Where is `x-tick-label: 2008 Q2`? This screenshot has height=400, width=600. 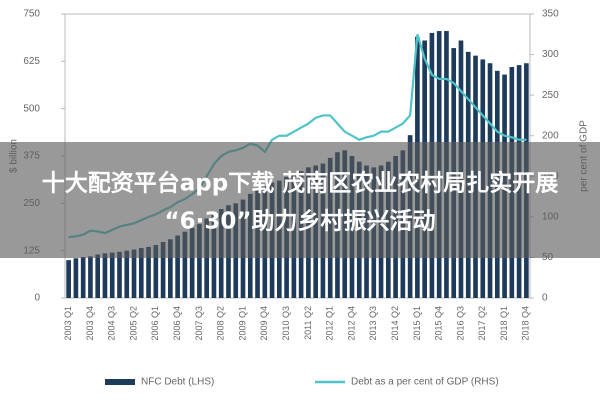 x-tick-label: 2008 Q2 is located at coordinates (221, 323).